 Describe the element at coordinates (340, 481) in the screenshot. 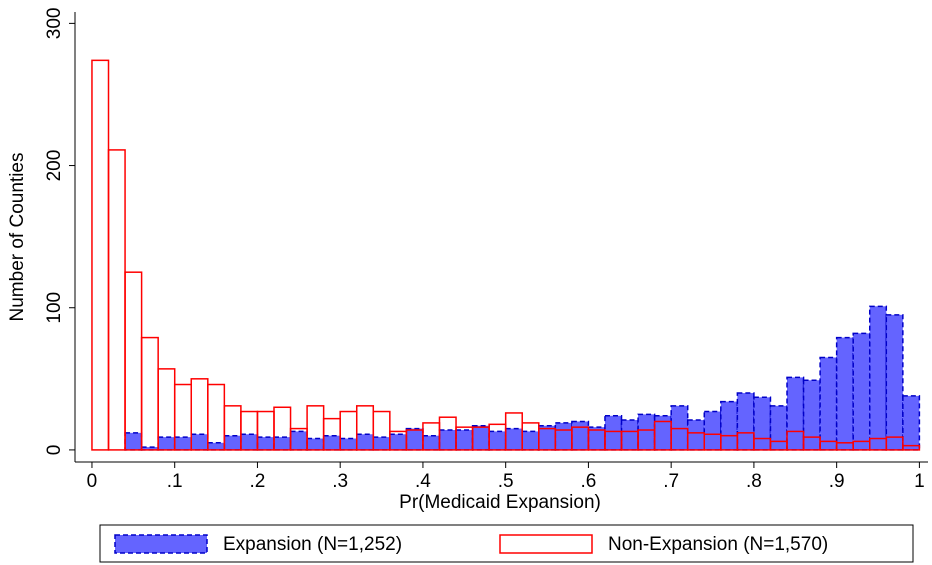

I see `x-tick-label: .3` at that location.